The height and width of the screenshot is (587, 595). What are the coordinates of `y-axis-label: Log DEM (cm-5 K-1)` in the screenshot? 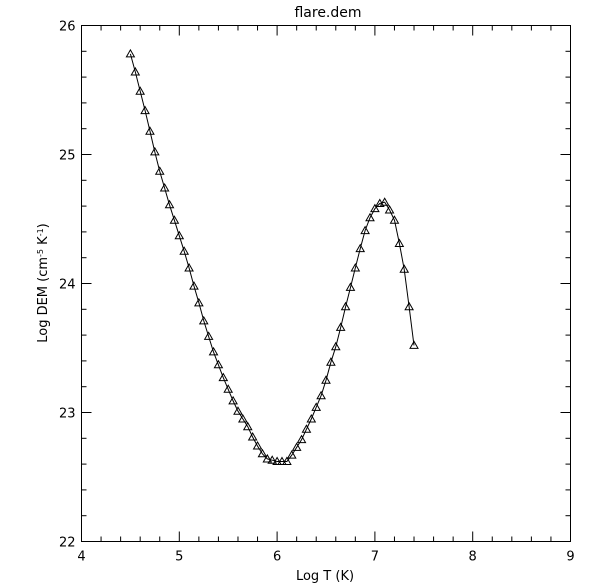 It's located at (44, 283).